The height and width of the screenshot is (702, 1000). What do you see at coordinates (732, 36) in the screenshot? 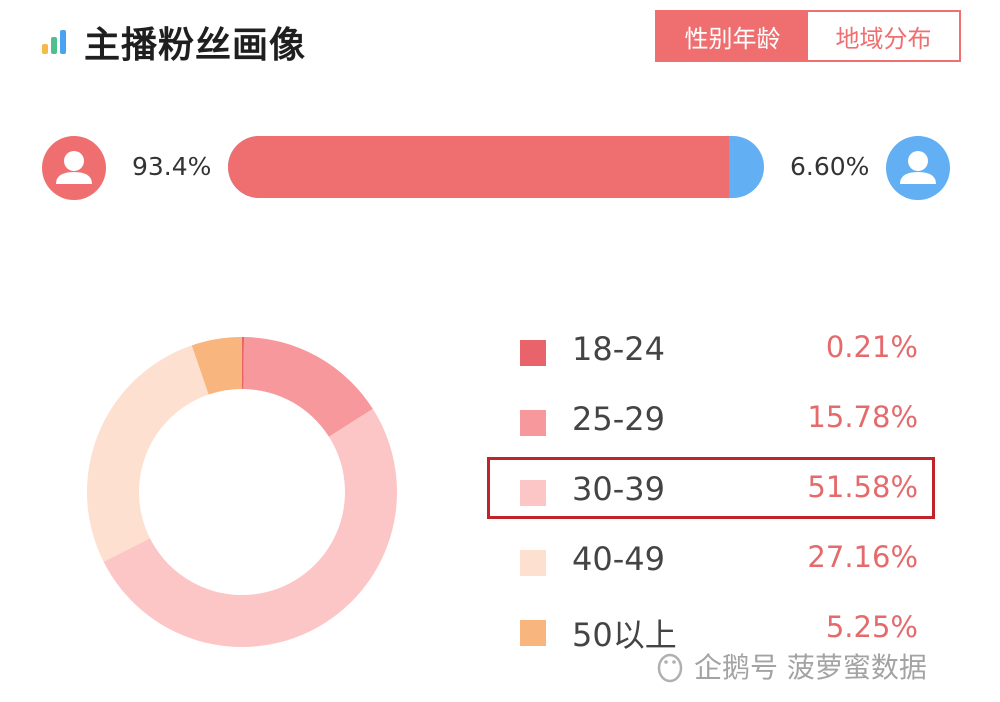
I see `tab-gender-age: 性别年龄` at bounding box center [732, 36].